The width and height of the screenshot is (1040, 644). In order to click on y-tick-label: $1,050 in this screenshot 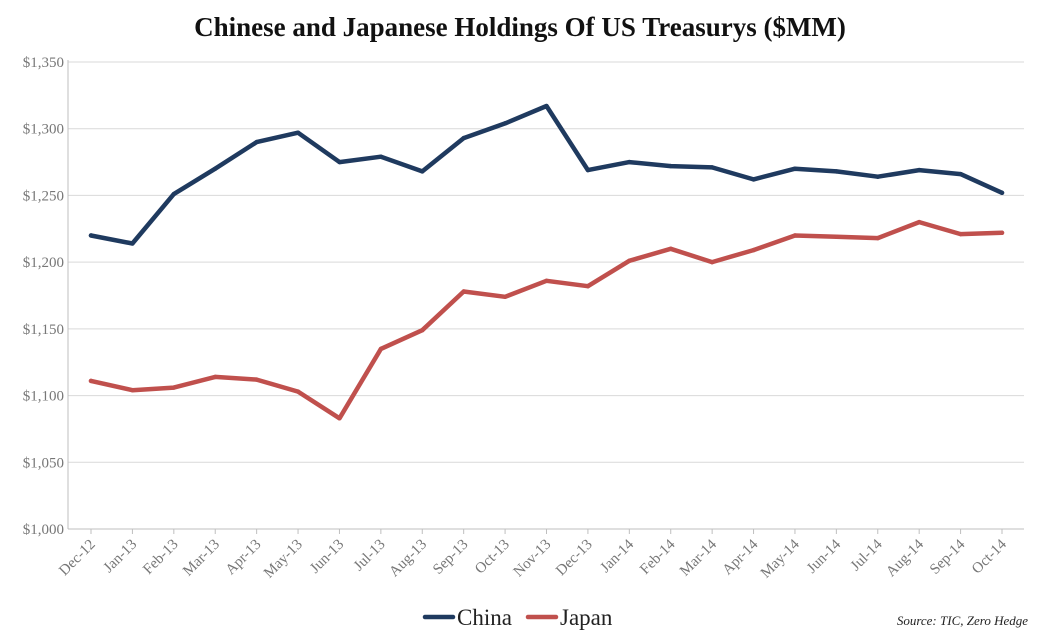, I will do `click(43, 463)`.